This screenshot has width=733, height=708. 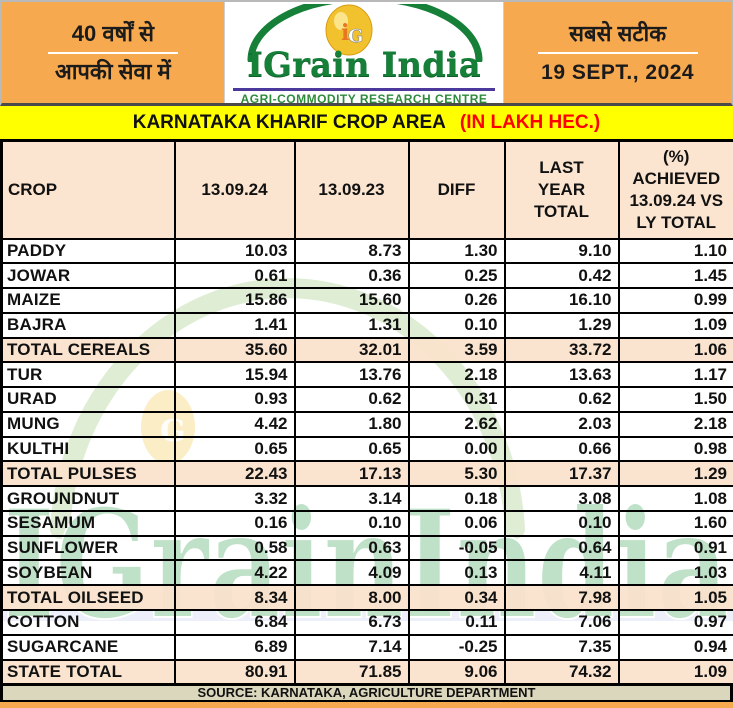 I want to click on crop-name-cell: STATE TOTAL, so click(x=88, y=672).